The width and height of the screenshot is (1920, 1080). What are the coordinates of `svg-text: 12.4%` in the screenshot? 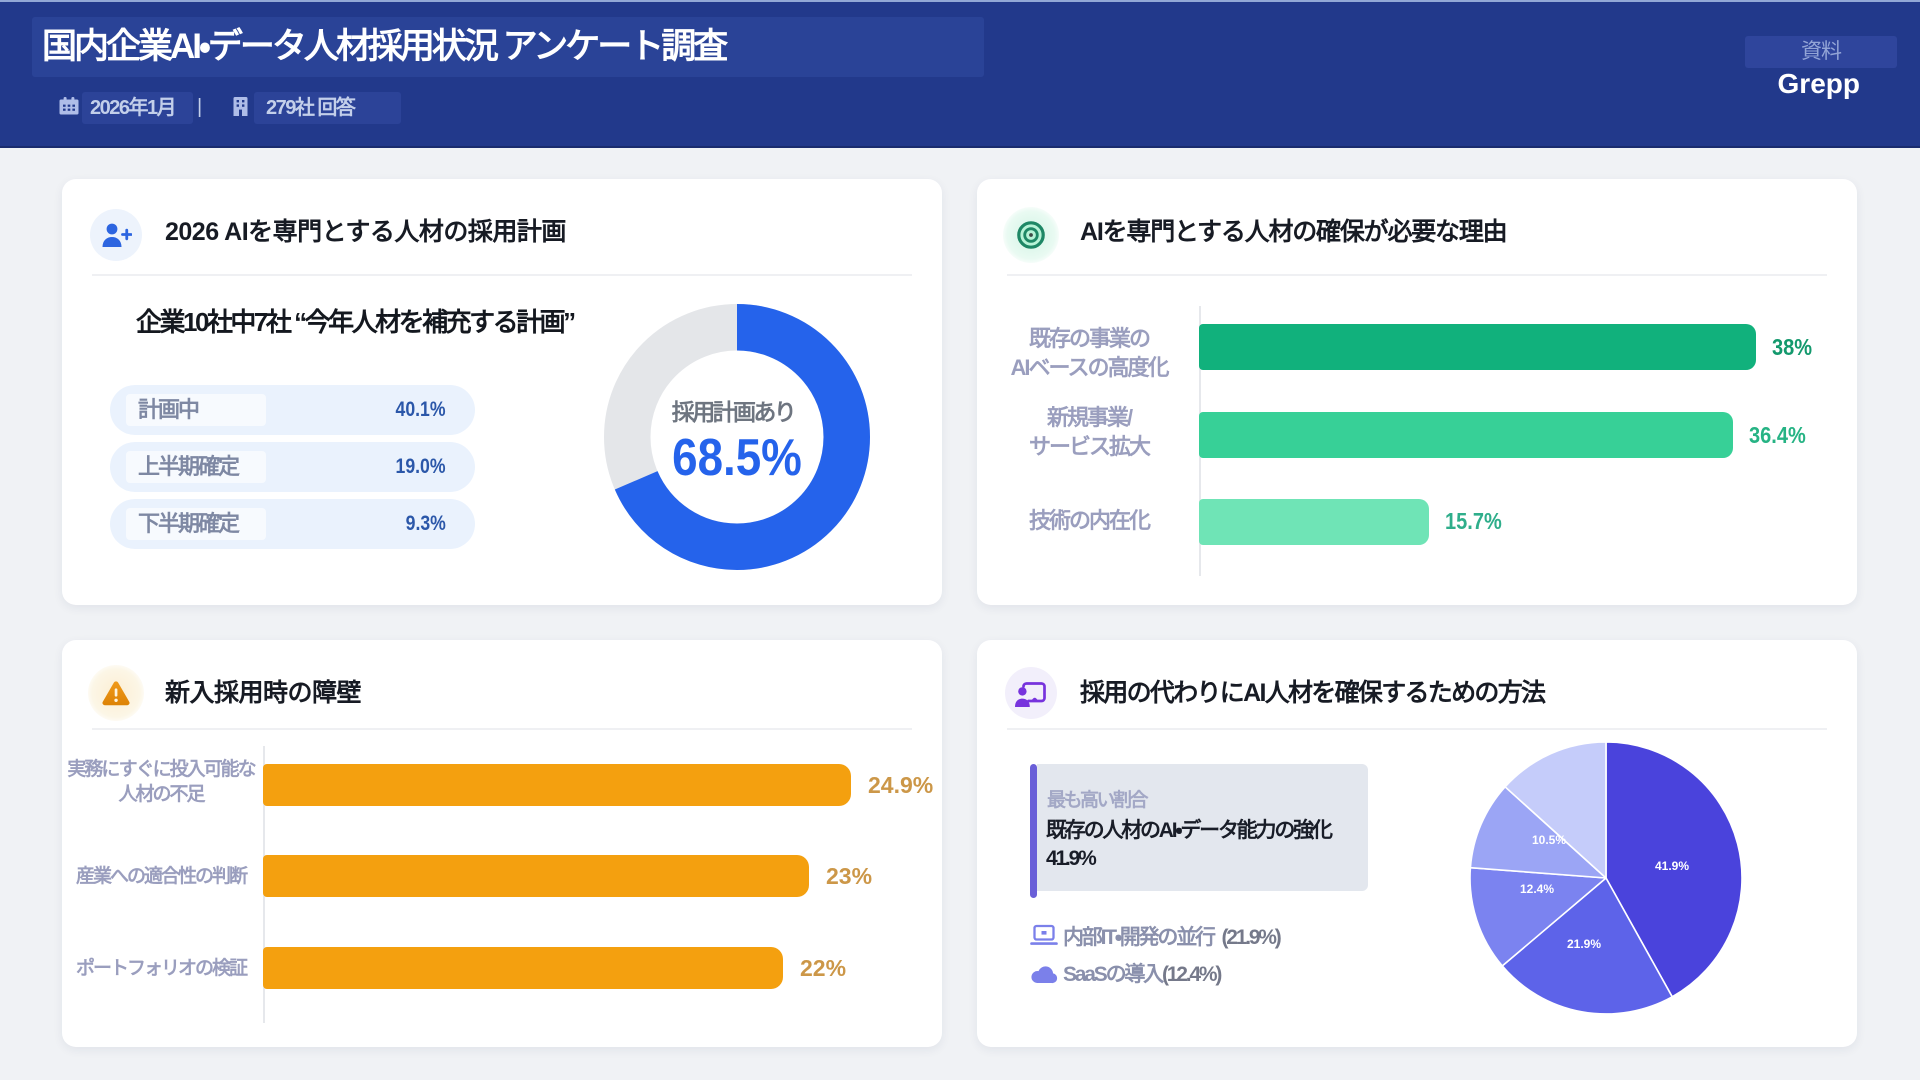 It's located at (1537, 889).